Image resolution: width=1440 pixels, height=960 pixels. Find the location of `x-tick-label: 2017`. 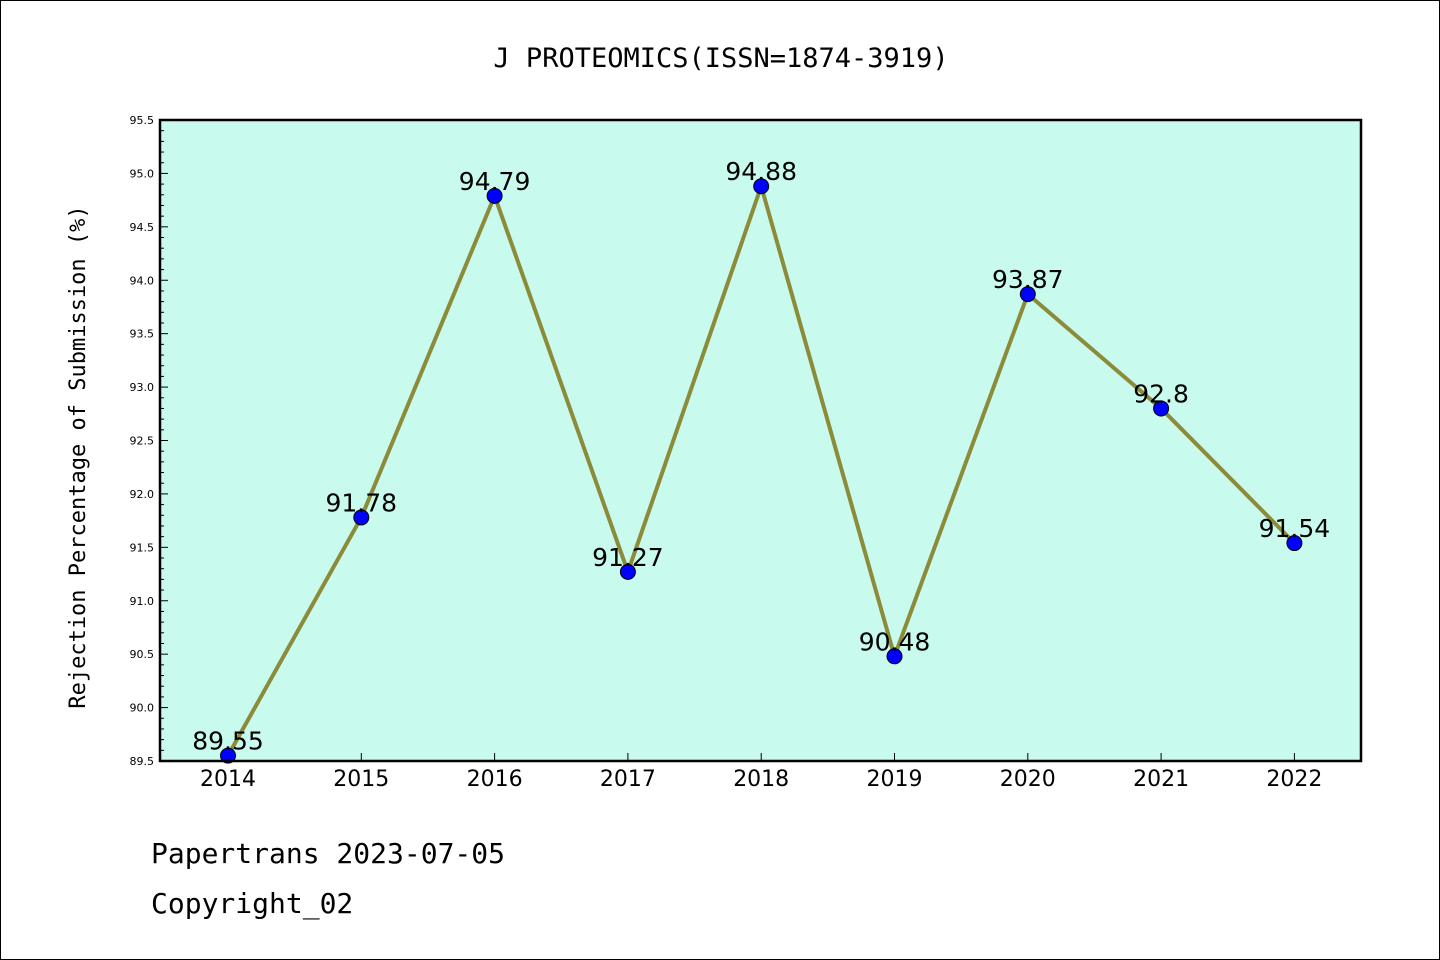

x-tick-label: 2017 is located at coordinates (628, 779).